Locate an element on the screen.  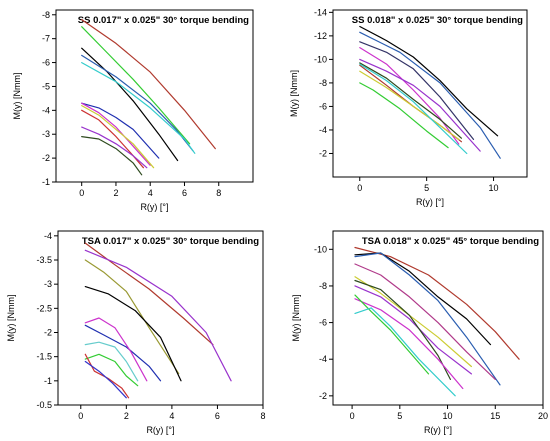
y-tick-label: -0.5 is located at coordinates (44, 405).